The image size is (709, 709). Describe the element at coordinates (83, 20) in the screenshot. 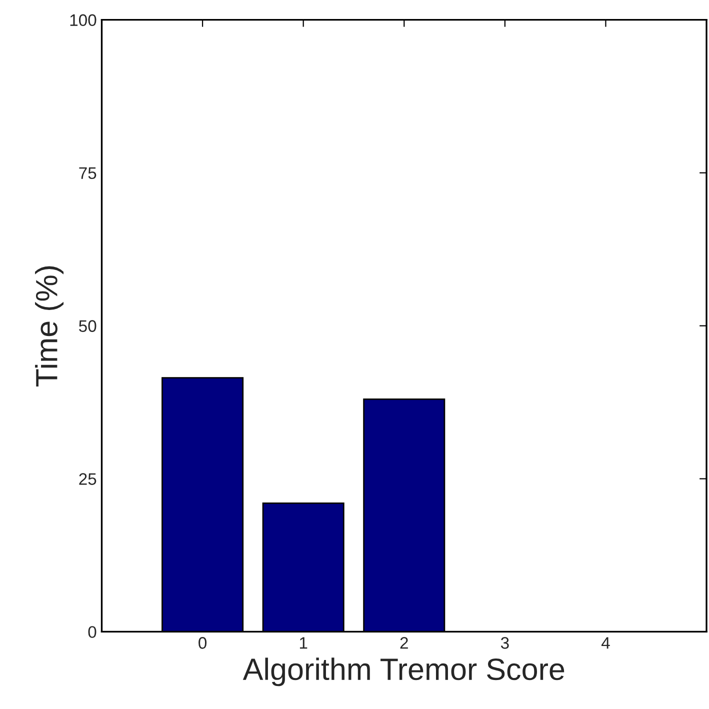

I see `y-tick-label: 100` at that location.